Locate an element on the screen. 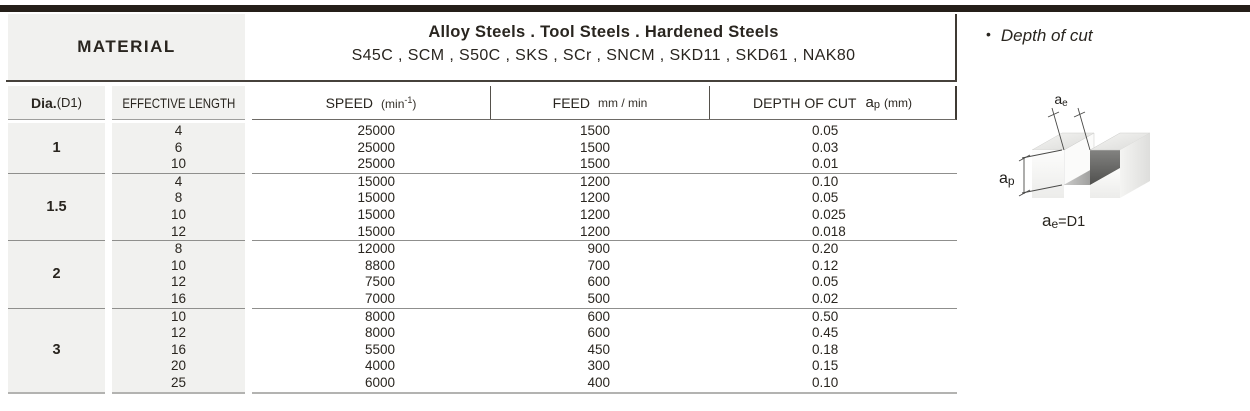 The height and width of the screenshot is (411, 1250). speed-cell: 5500 is located at coordinates (379, 349).